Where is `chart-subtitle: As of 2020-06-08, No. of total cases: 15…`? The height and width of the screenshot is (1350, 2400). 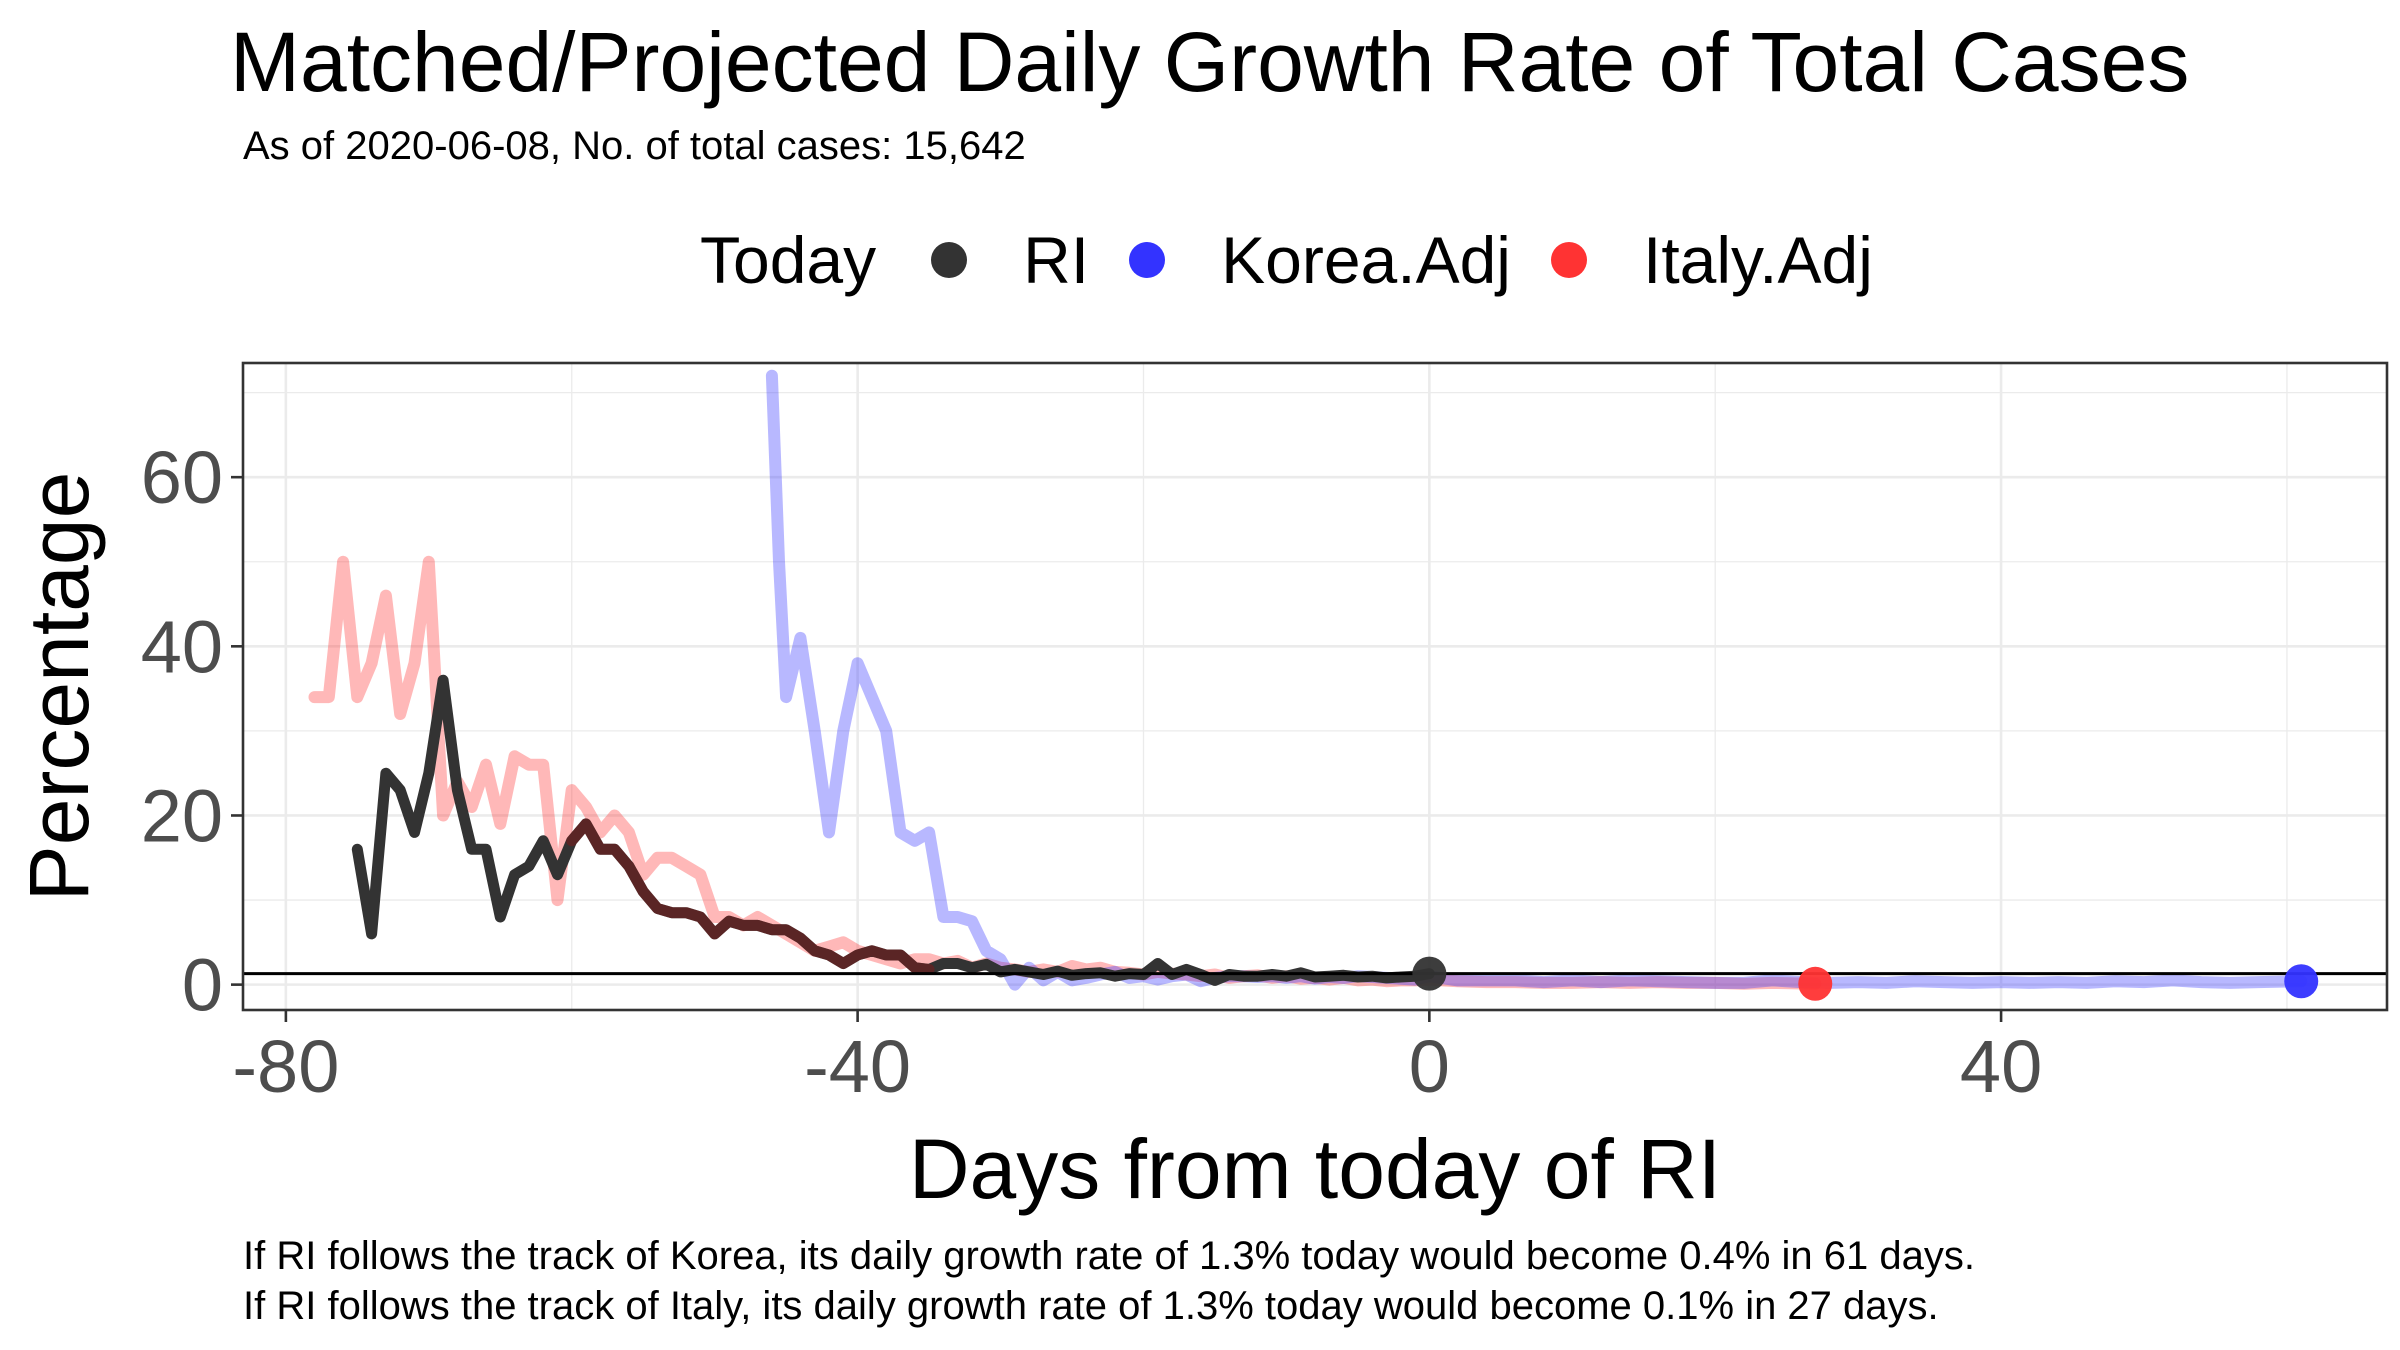 chart-subtitle: As of 2020-06-08, No. of total cases: 15… is located at coordinates (634, 146).